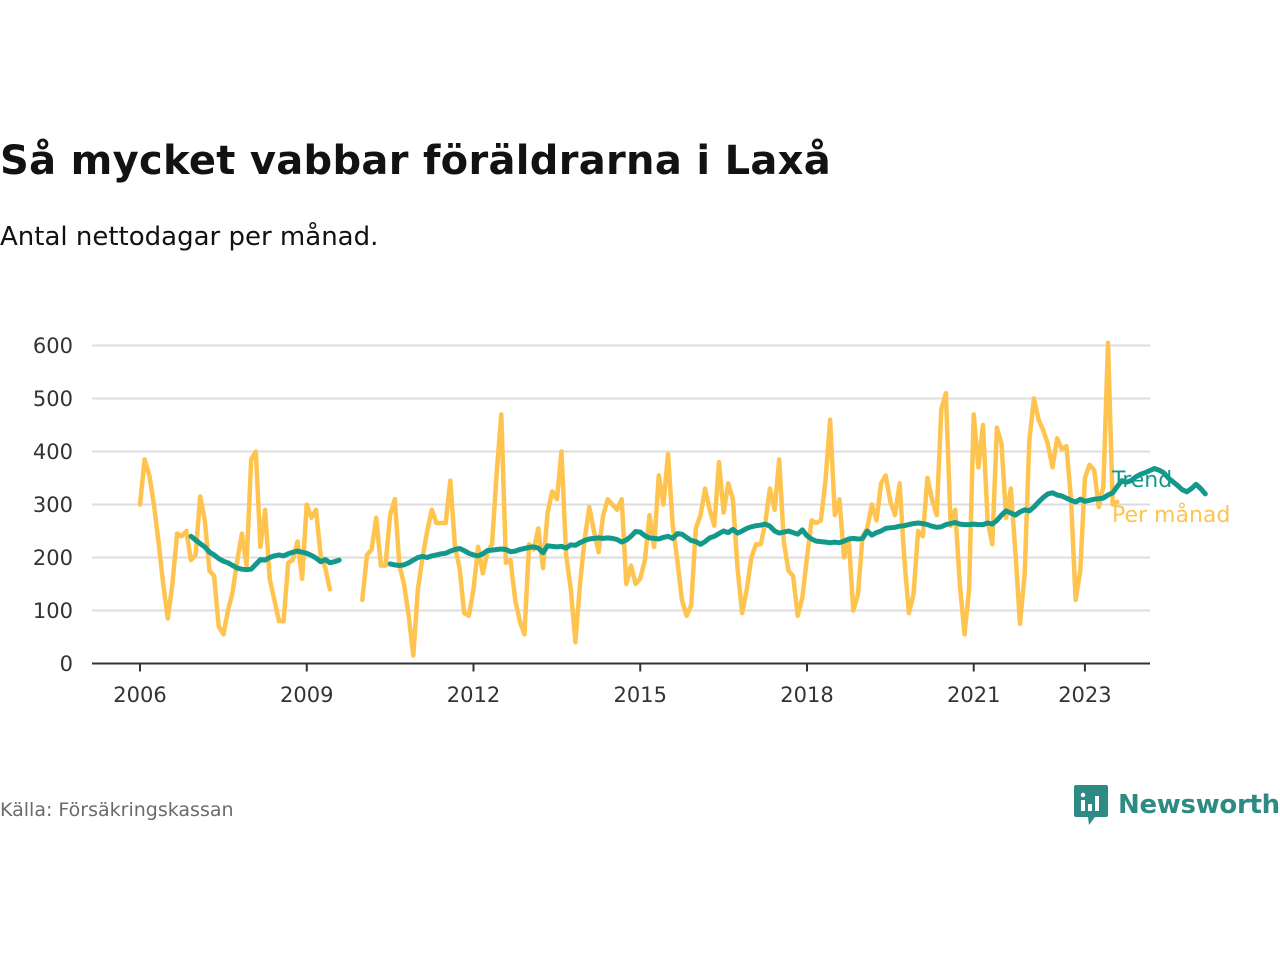 The image size is (1280, 960). I want to click on x-tick-label: 2006, so click(139, 695).